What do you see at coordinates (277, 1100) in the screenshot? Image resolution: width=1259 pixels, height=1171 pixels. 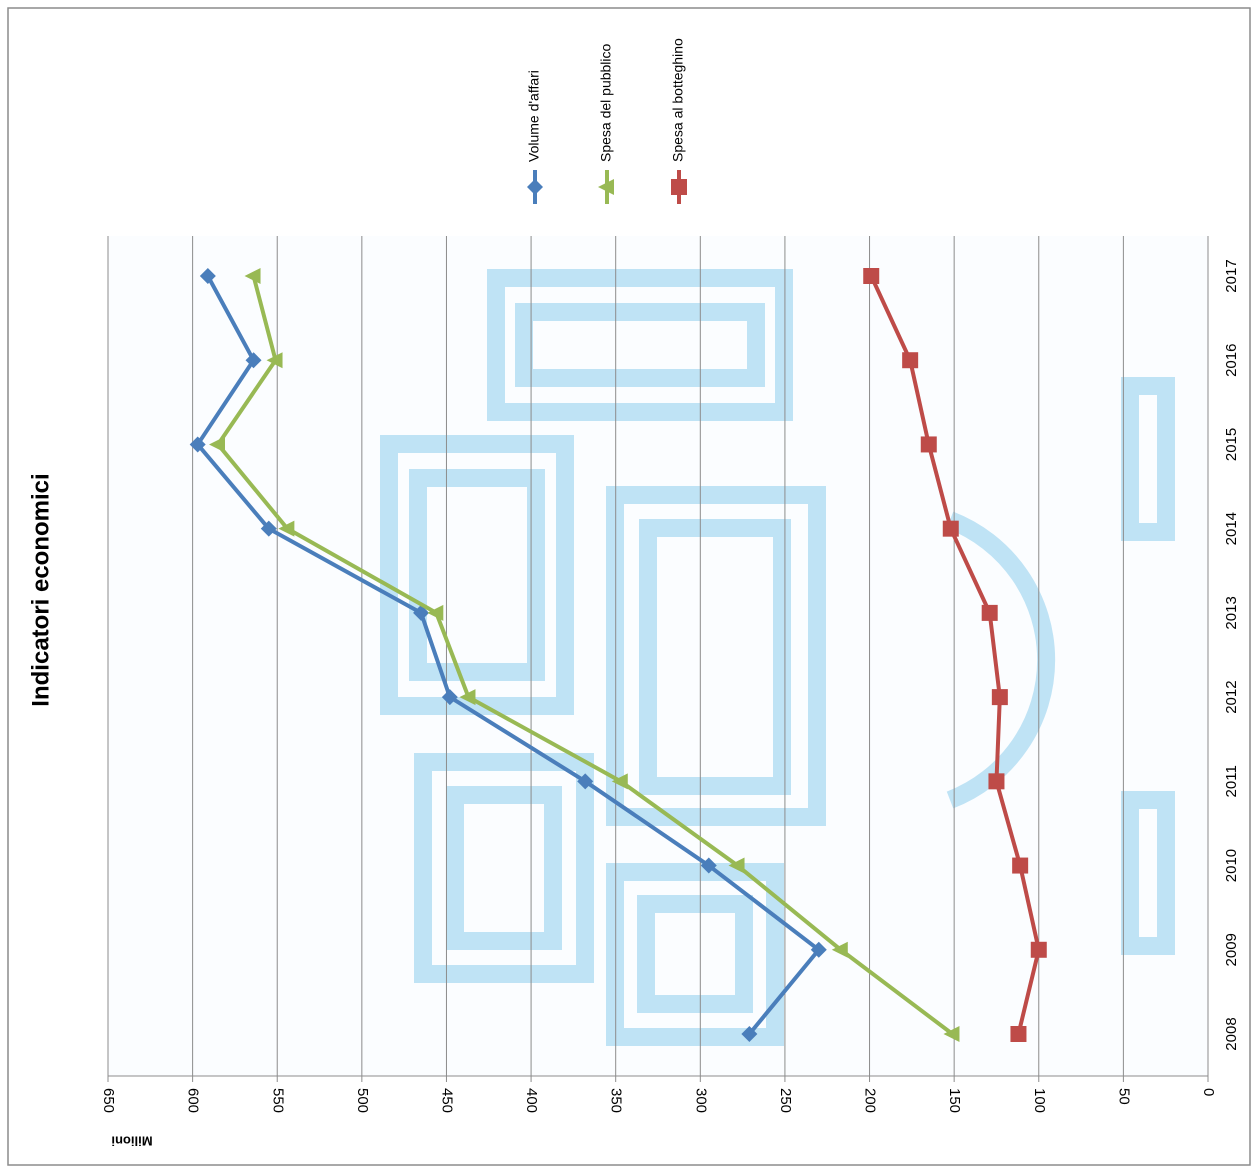 I see `y-tick-label: 550` at bounding box center [277, 1100].